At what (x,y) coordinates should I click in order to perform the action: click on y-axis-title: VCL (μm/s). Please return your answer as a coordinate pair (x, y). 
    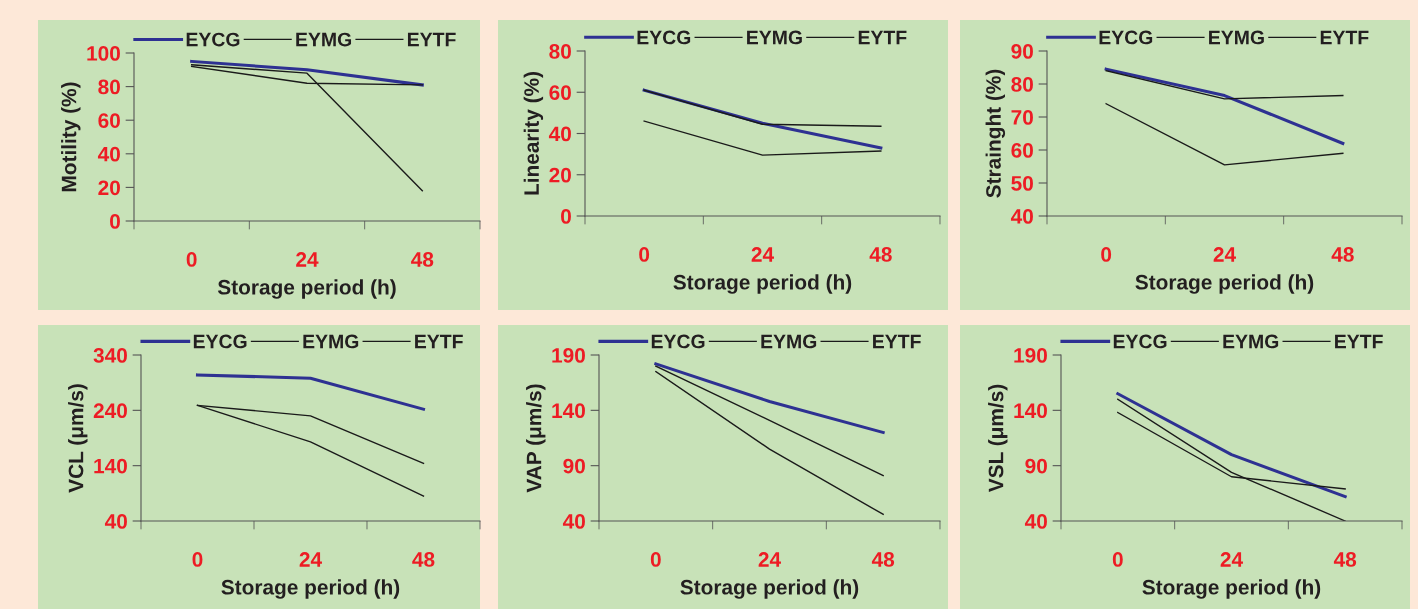
    Looking at the image, I should click on (78, 438).